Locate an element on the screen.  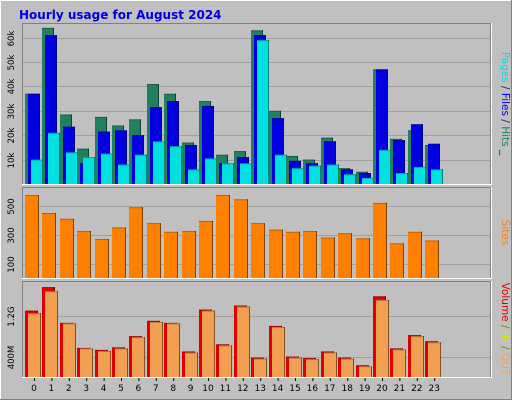
bar-sites-sites-3-fill is located at coordinates (84, 254).